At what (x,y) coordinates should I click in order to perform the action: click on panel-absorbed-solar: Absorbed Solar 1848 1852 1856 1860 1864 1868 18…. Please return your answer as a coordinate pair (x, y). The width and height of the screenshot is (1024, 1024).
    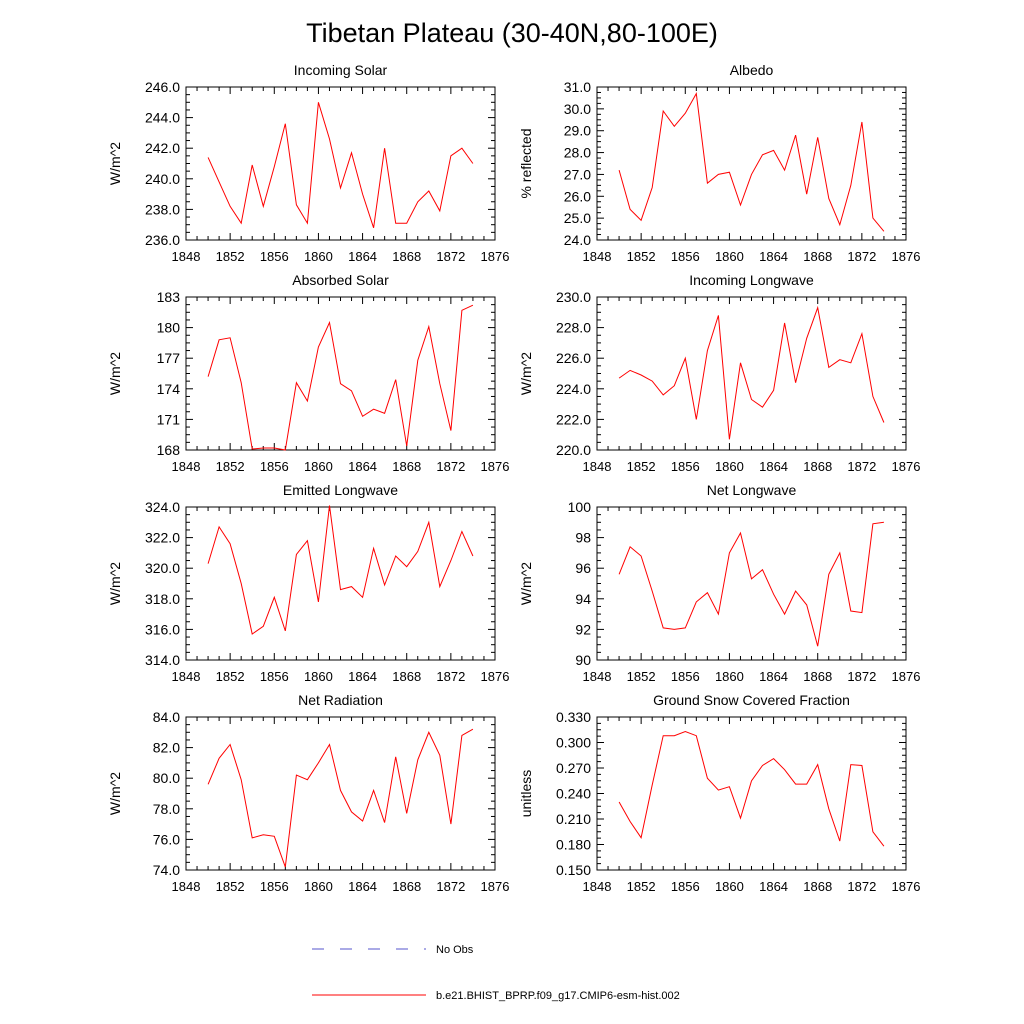
    Looking at the image, I should click on (308, 373).